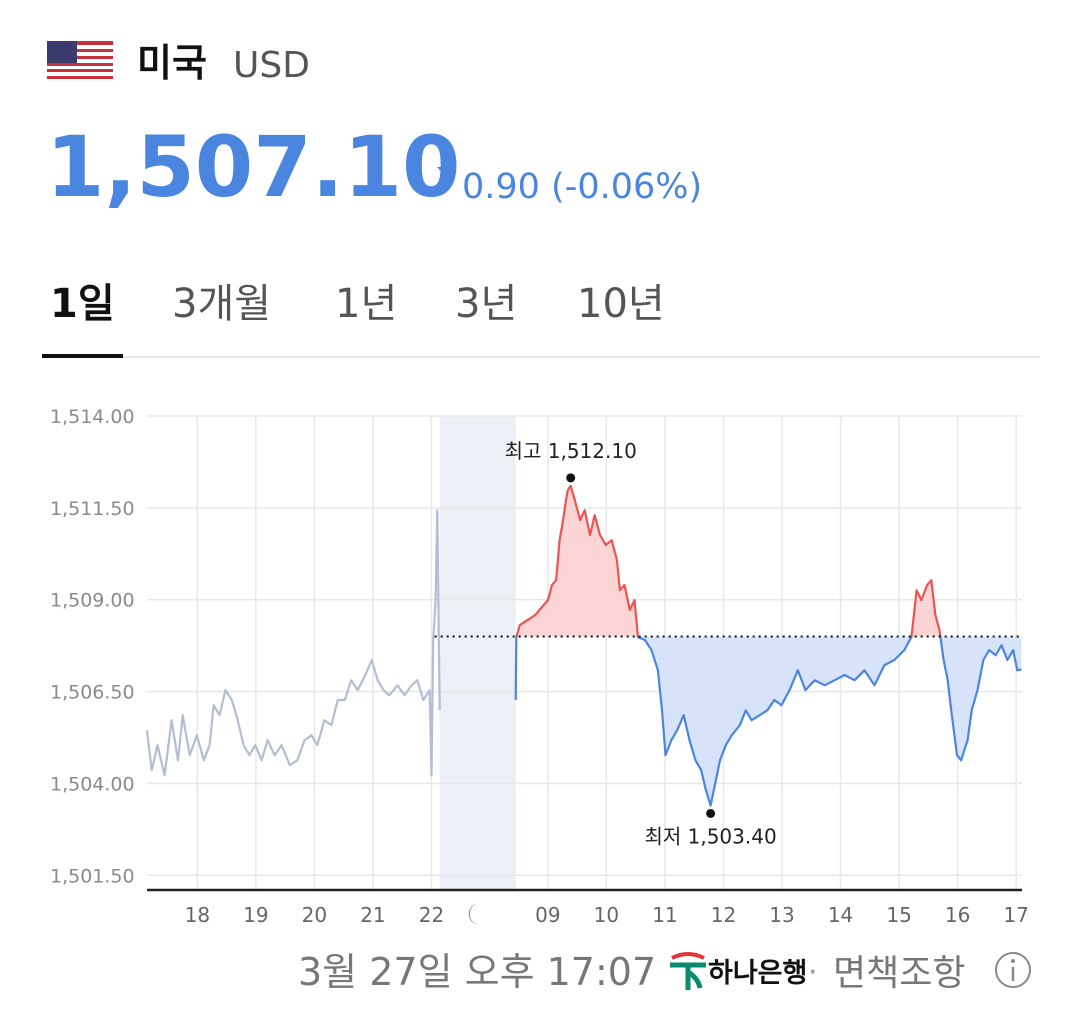 Image resolution: width=1080 pixels, height=1035 pixels. Describe the element at coordinates (1013, 970) in the screenshot. I see `info-icon` at that location.